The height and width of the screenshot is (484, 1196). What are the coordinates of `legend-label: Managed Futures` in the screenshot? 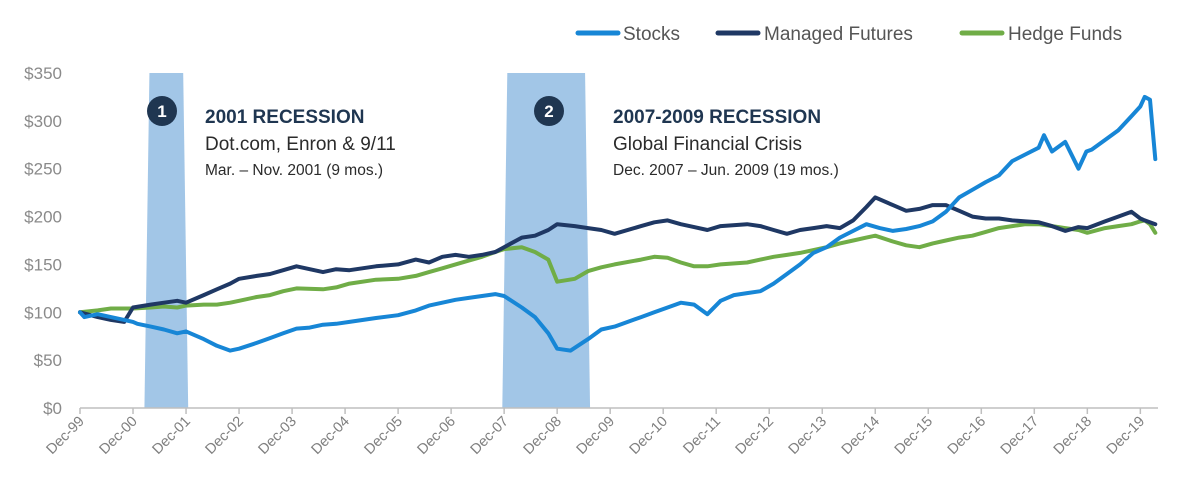 It's located at (838, 34).